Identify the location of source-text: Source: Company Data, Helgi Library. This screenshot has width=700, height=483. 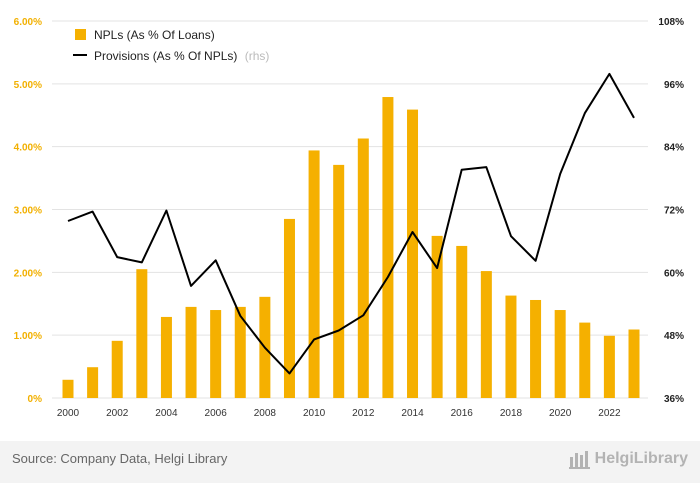
(120, 458).